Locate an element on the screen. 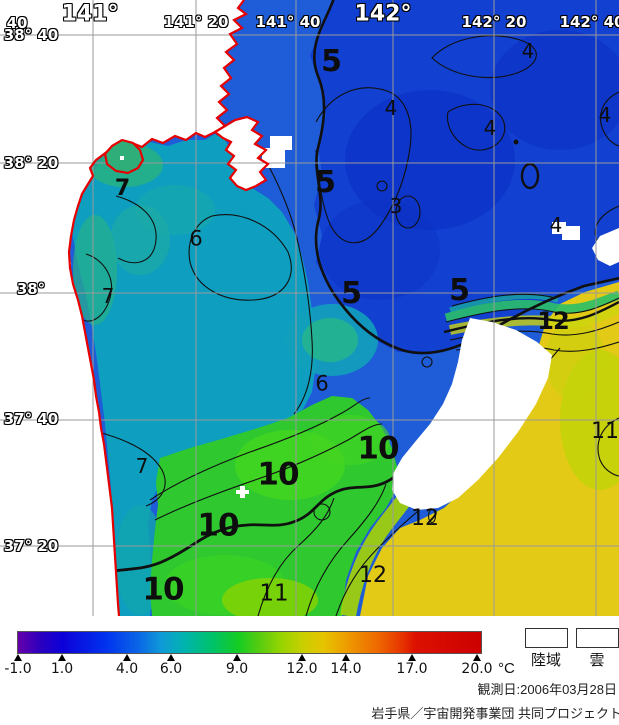 This screenshot has width=619, height=725. colorbar-tick-label: 4.0 is located at coordinates (127, 669).